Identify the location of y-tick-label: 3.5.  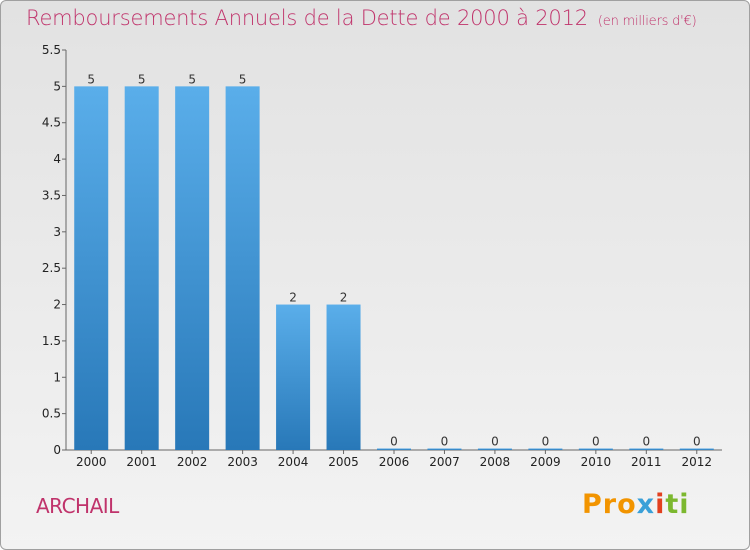
(51, 195).